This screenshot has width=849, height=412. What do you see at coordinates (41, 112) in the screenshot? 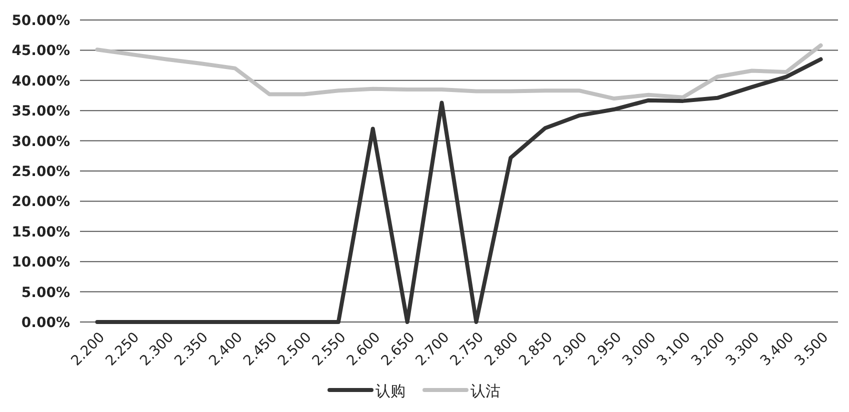
I see `y-tick-label: 35.00%` at bounding box center [41, 112].